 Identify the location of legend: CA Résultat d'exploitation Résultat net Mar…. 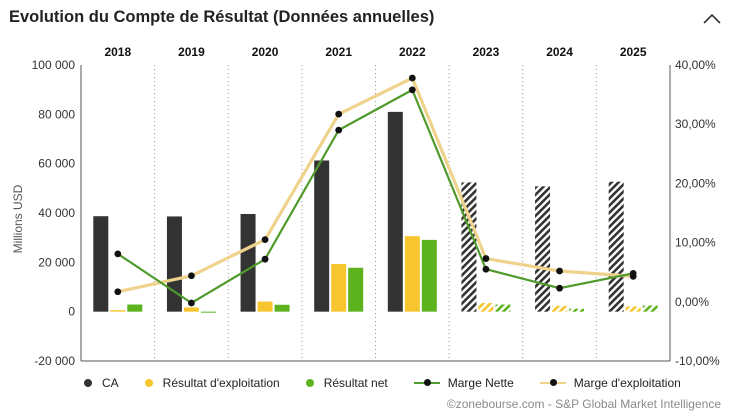
(395, 383).